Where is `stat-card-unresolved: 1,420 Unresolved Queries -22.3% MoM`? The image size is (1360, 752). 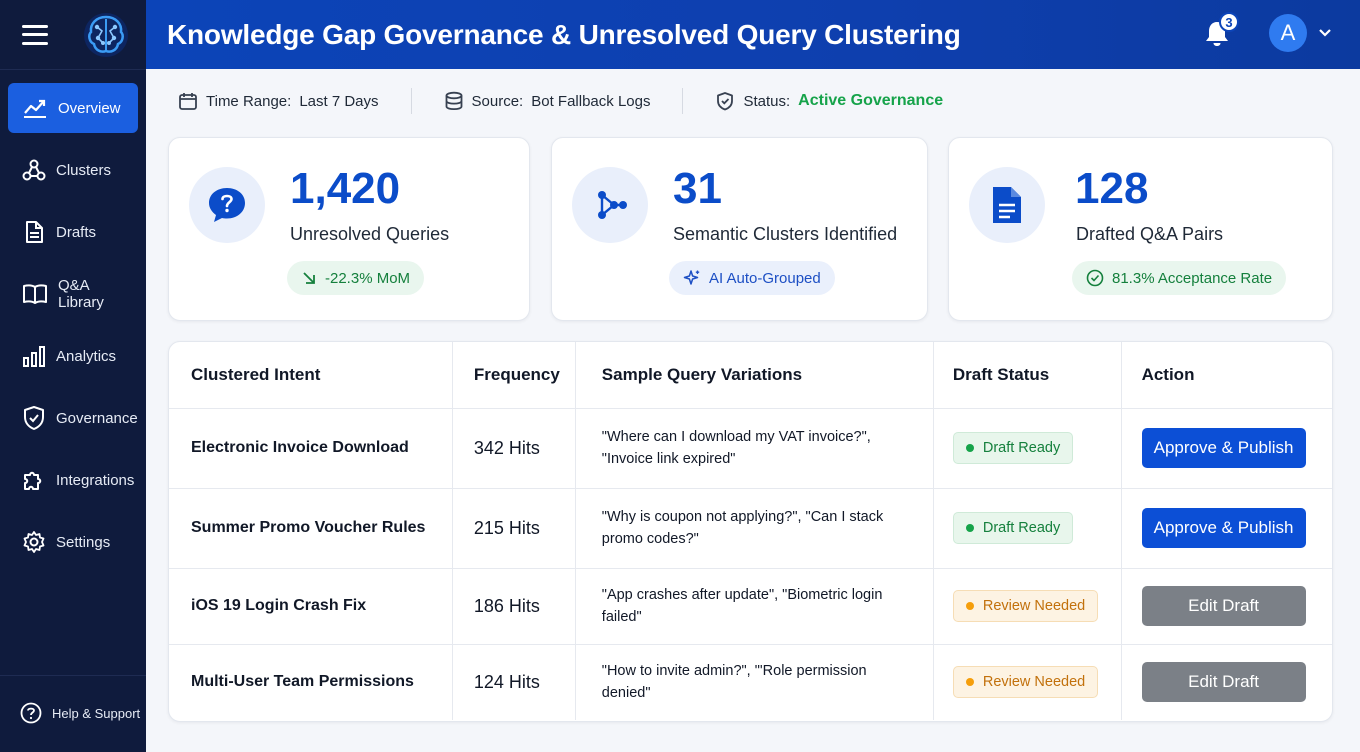 stat-card-unresolved: 1,420 Unresolved Queries -22.3% MoM is located at coordinates (349, 229).